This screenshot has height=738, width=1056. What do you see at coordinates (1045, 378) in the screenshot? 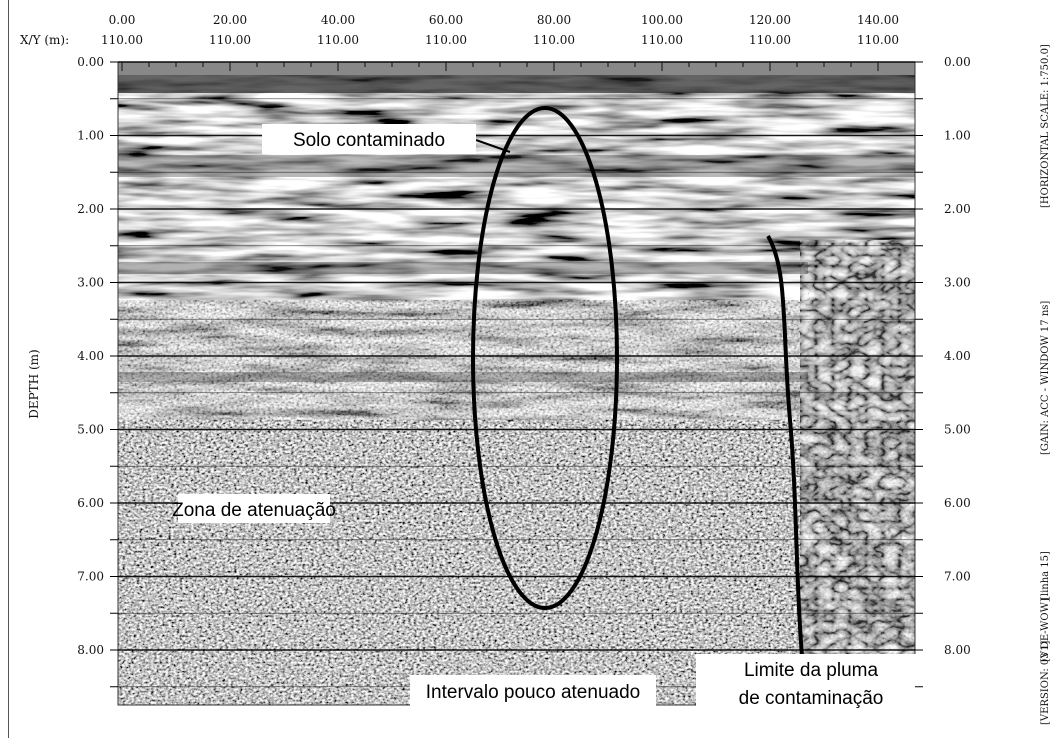
I see `side-note: [GAIN: ACC - WINDOW 17 ns]` at bounding box center [1045, 378].